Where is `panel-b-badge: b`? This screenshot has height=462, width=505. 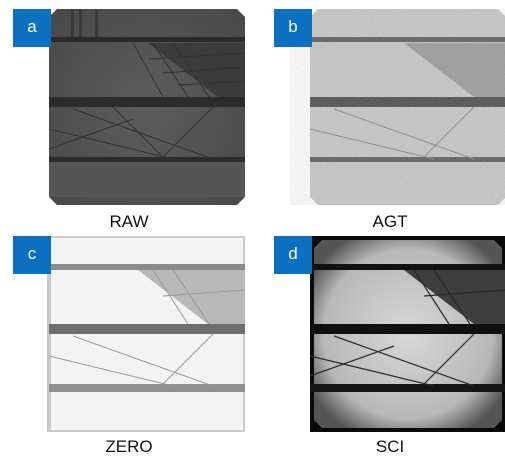
panel-b-badge: b is located at coordinates (293, 28).